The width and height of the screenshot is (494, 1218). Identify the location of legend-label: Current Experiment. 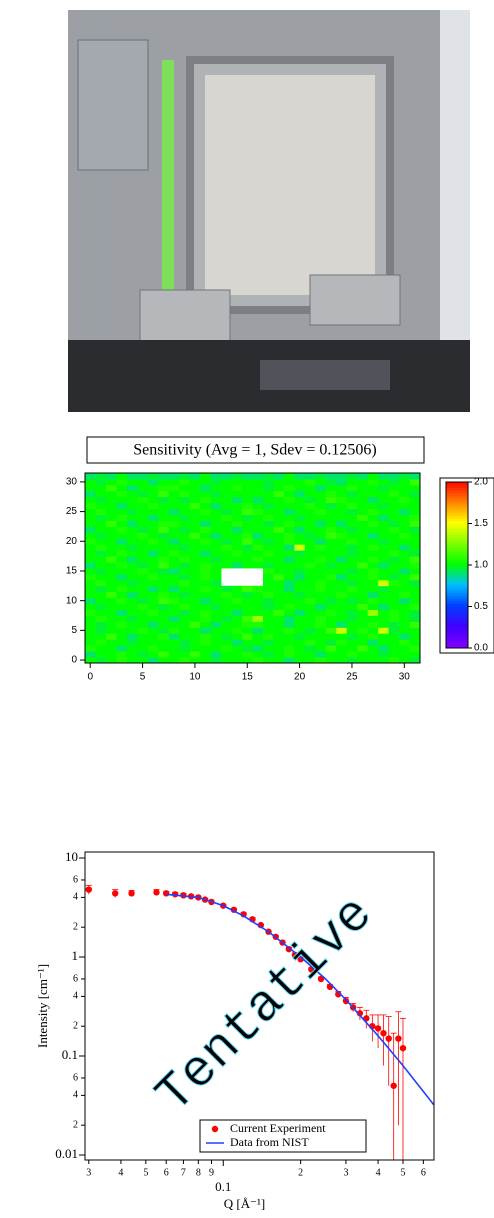
(278, 1128).